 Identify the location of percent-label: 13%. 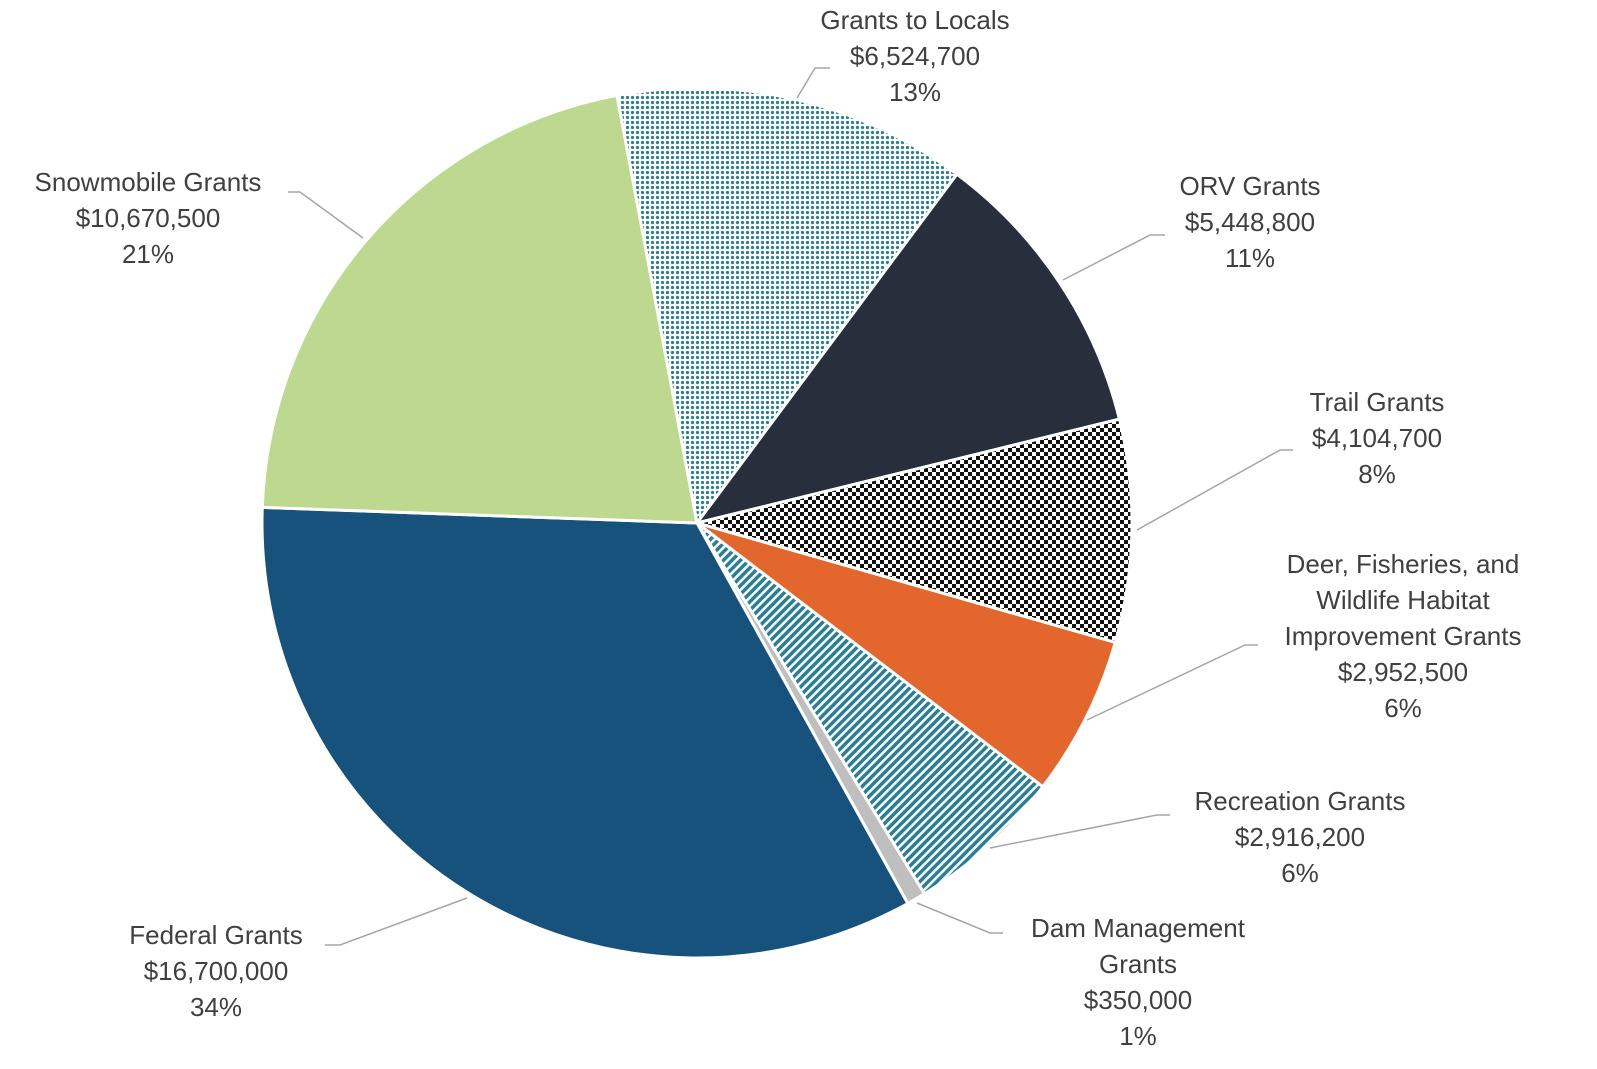
(915, 92).